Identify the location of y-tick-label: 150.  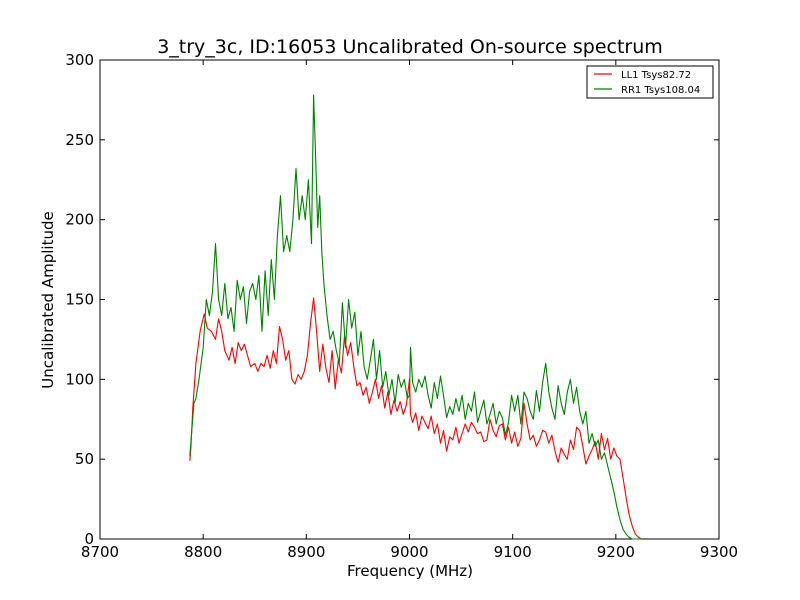
(79, 300).